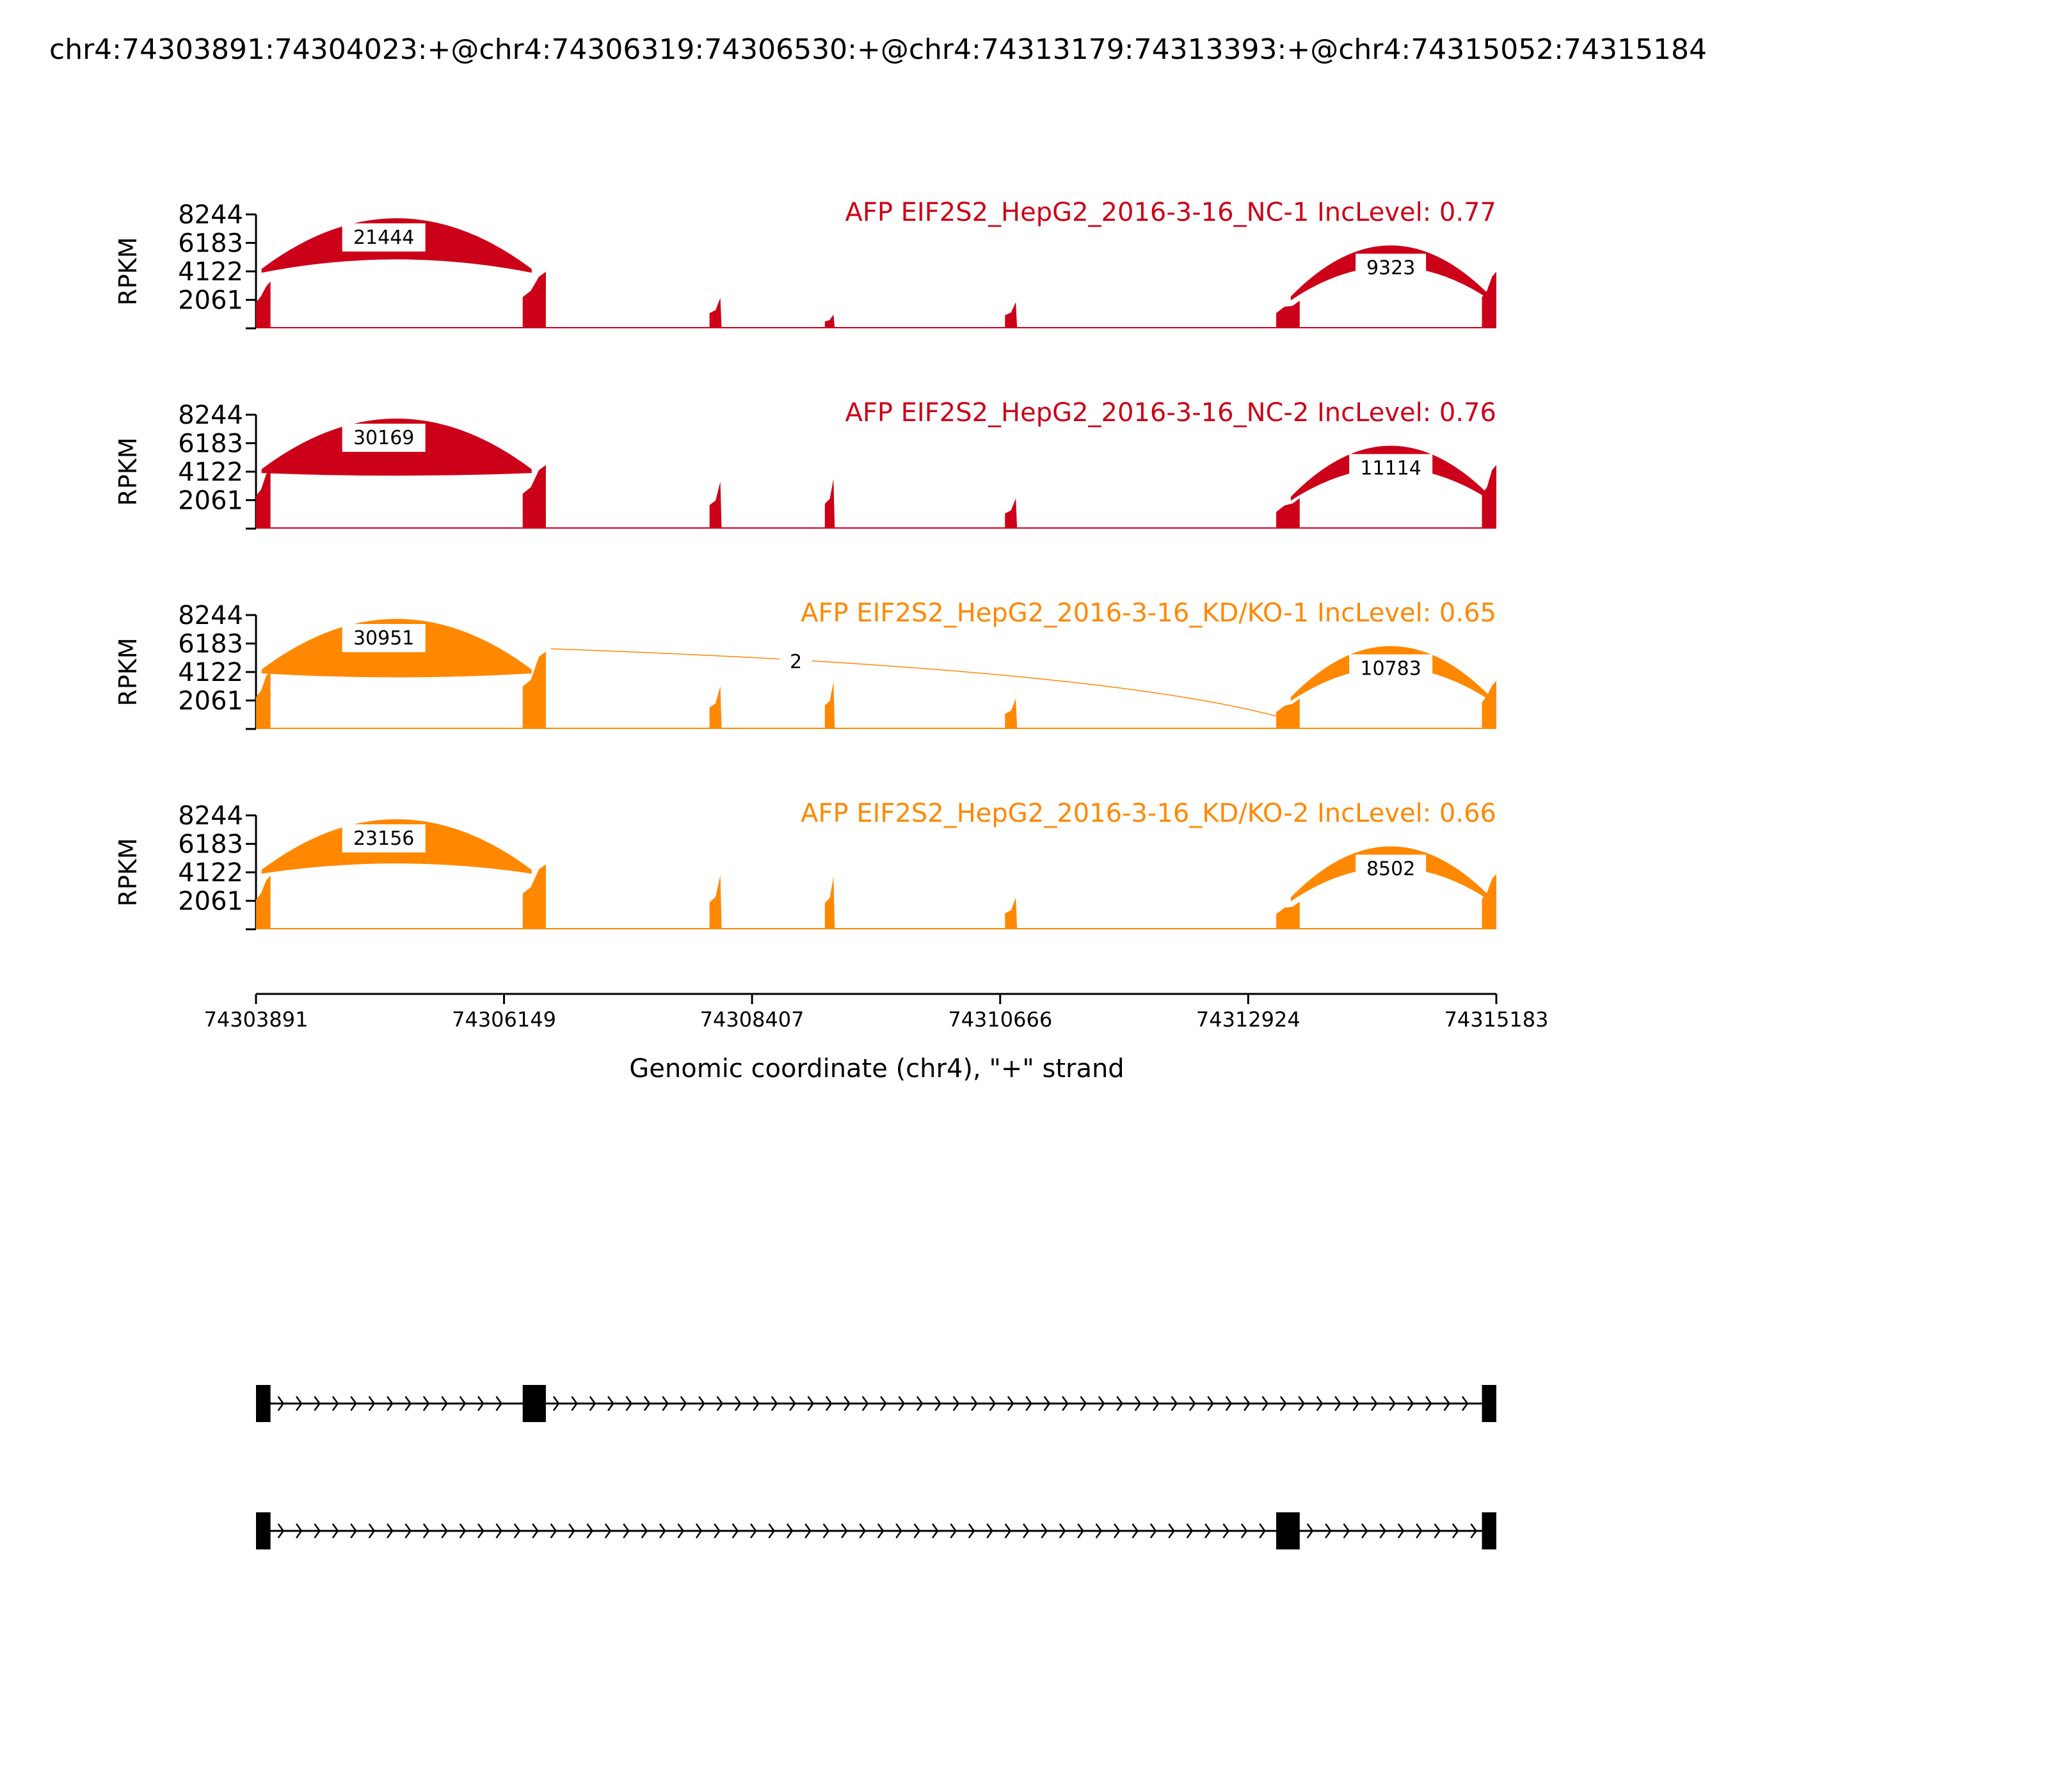 The width and height of the screenshot is (2048, 1792). I want to click on x-tick-label: 74312924, so click(1248, 1019).